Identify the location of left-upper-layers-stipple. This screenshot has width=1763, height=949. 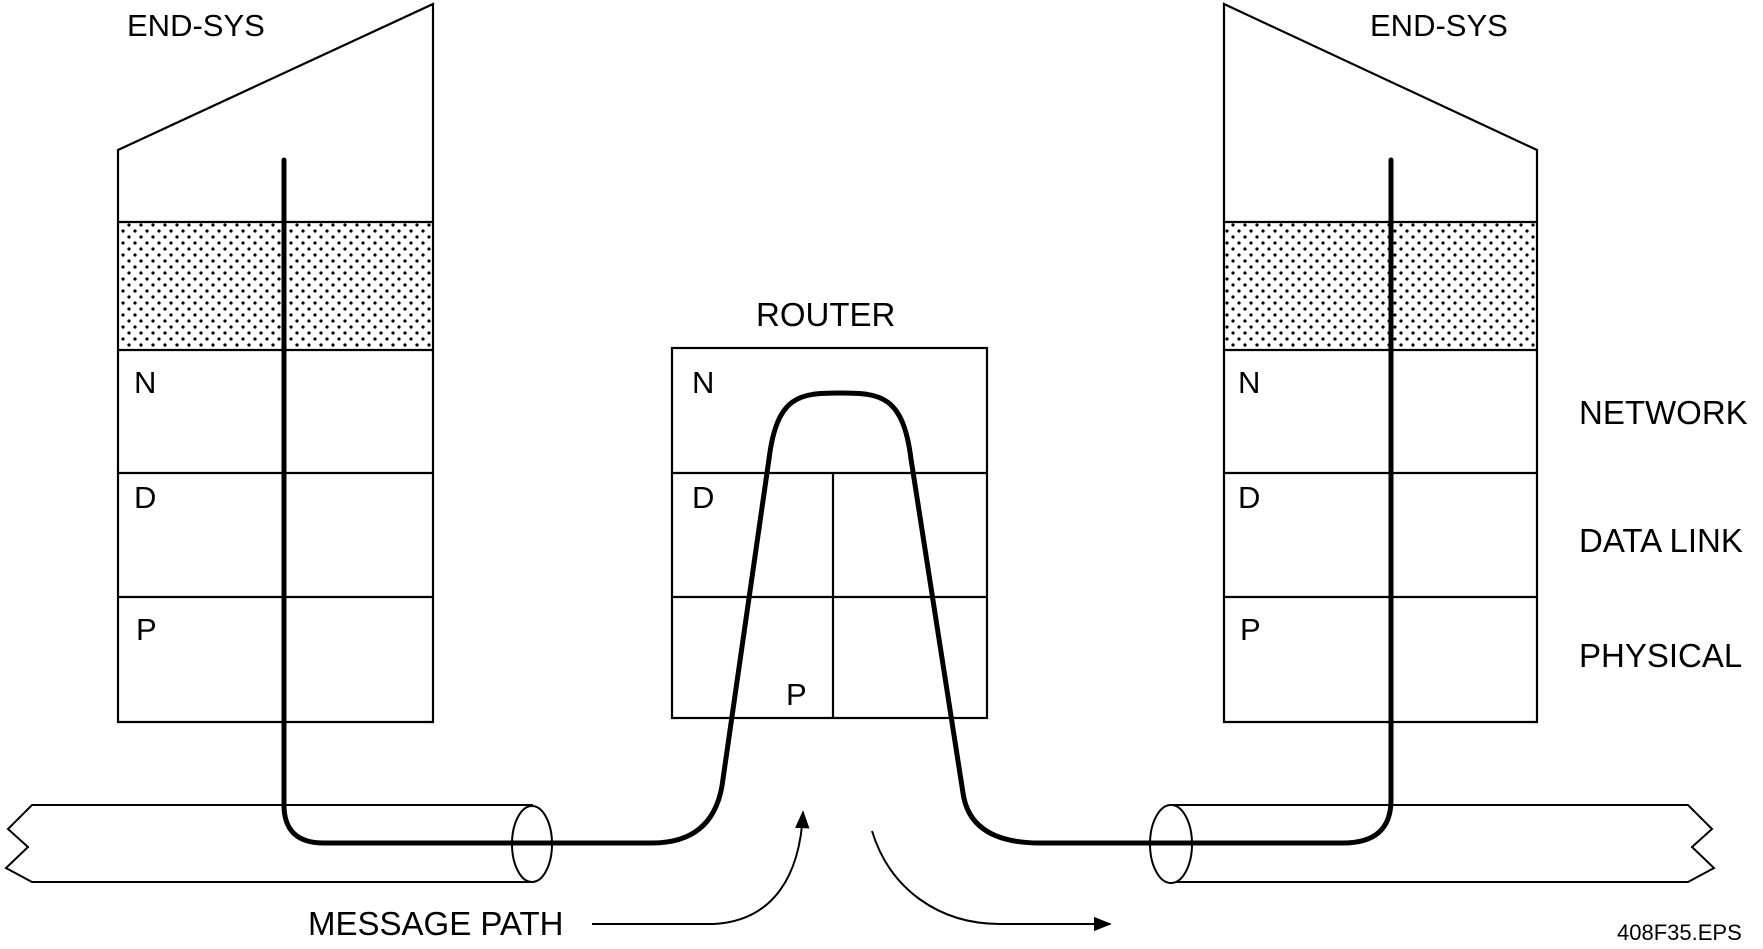
(275, 286).